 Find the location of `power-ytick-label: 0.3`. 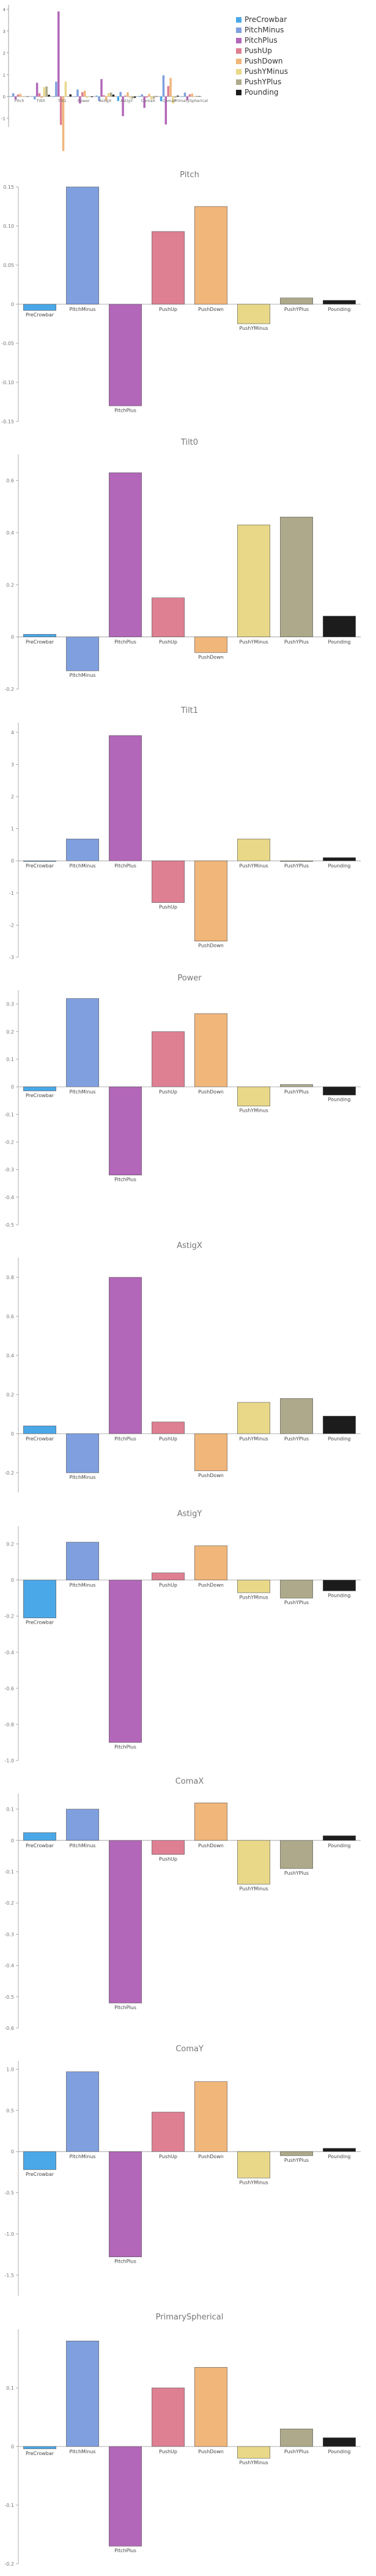

power-ytick-label: 0.3 is located at coordinates (10, 1005).